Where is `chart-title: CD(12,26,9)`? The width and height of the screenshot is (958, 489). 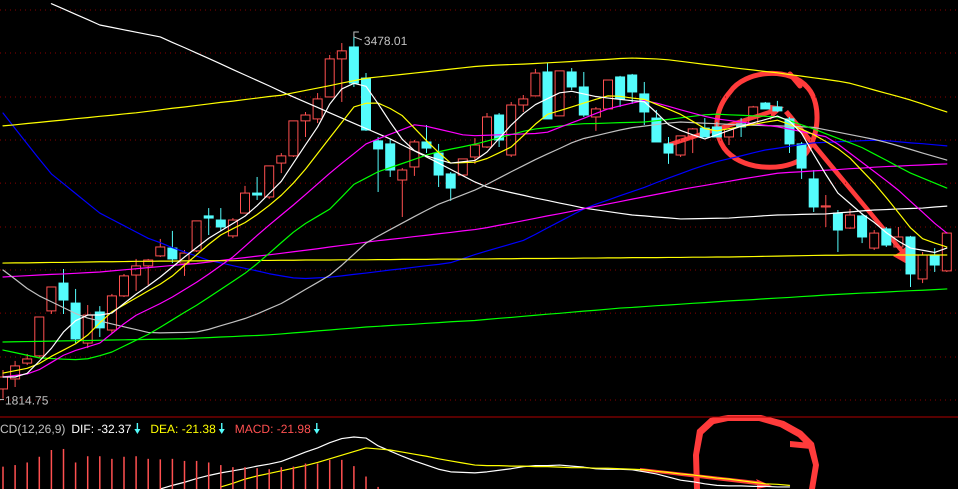 chart-title: CD(12,26,9) is located at coordinates (33, 429).